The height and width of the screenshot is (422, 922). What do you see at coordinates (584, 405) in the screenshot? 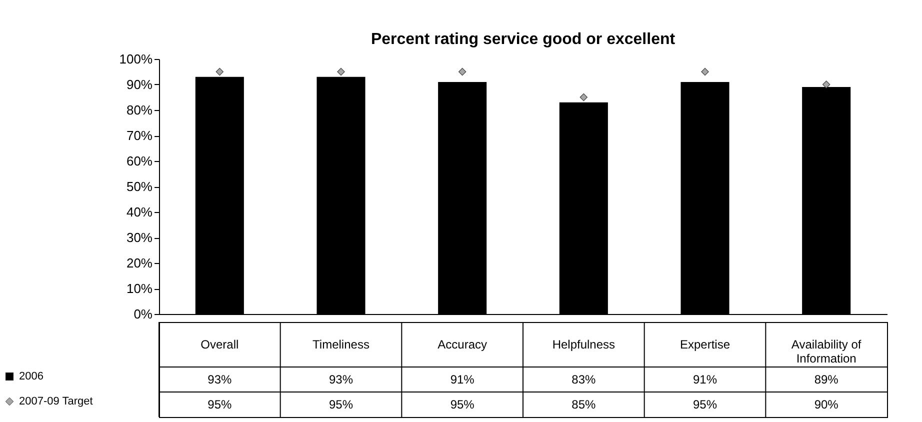
I see `data-label: 85%` at bounding box center [584, 405].